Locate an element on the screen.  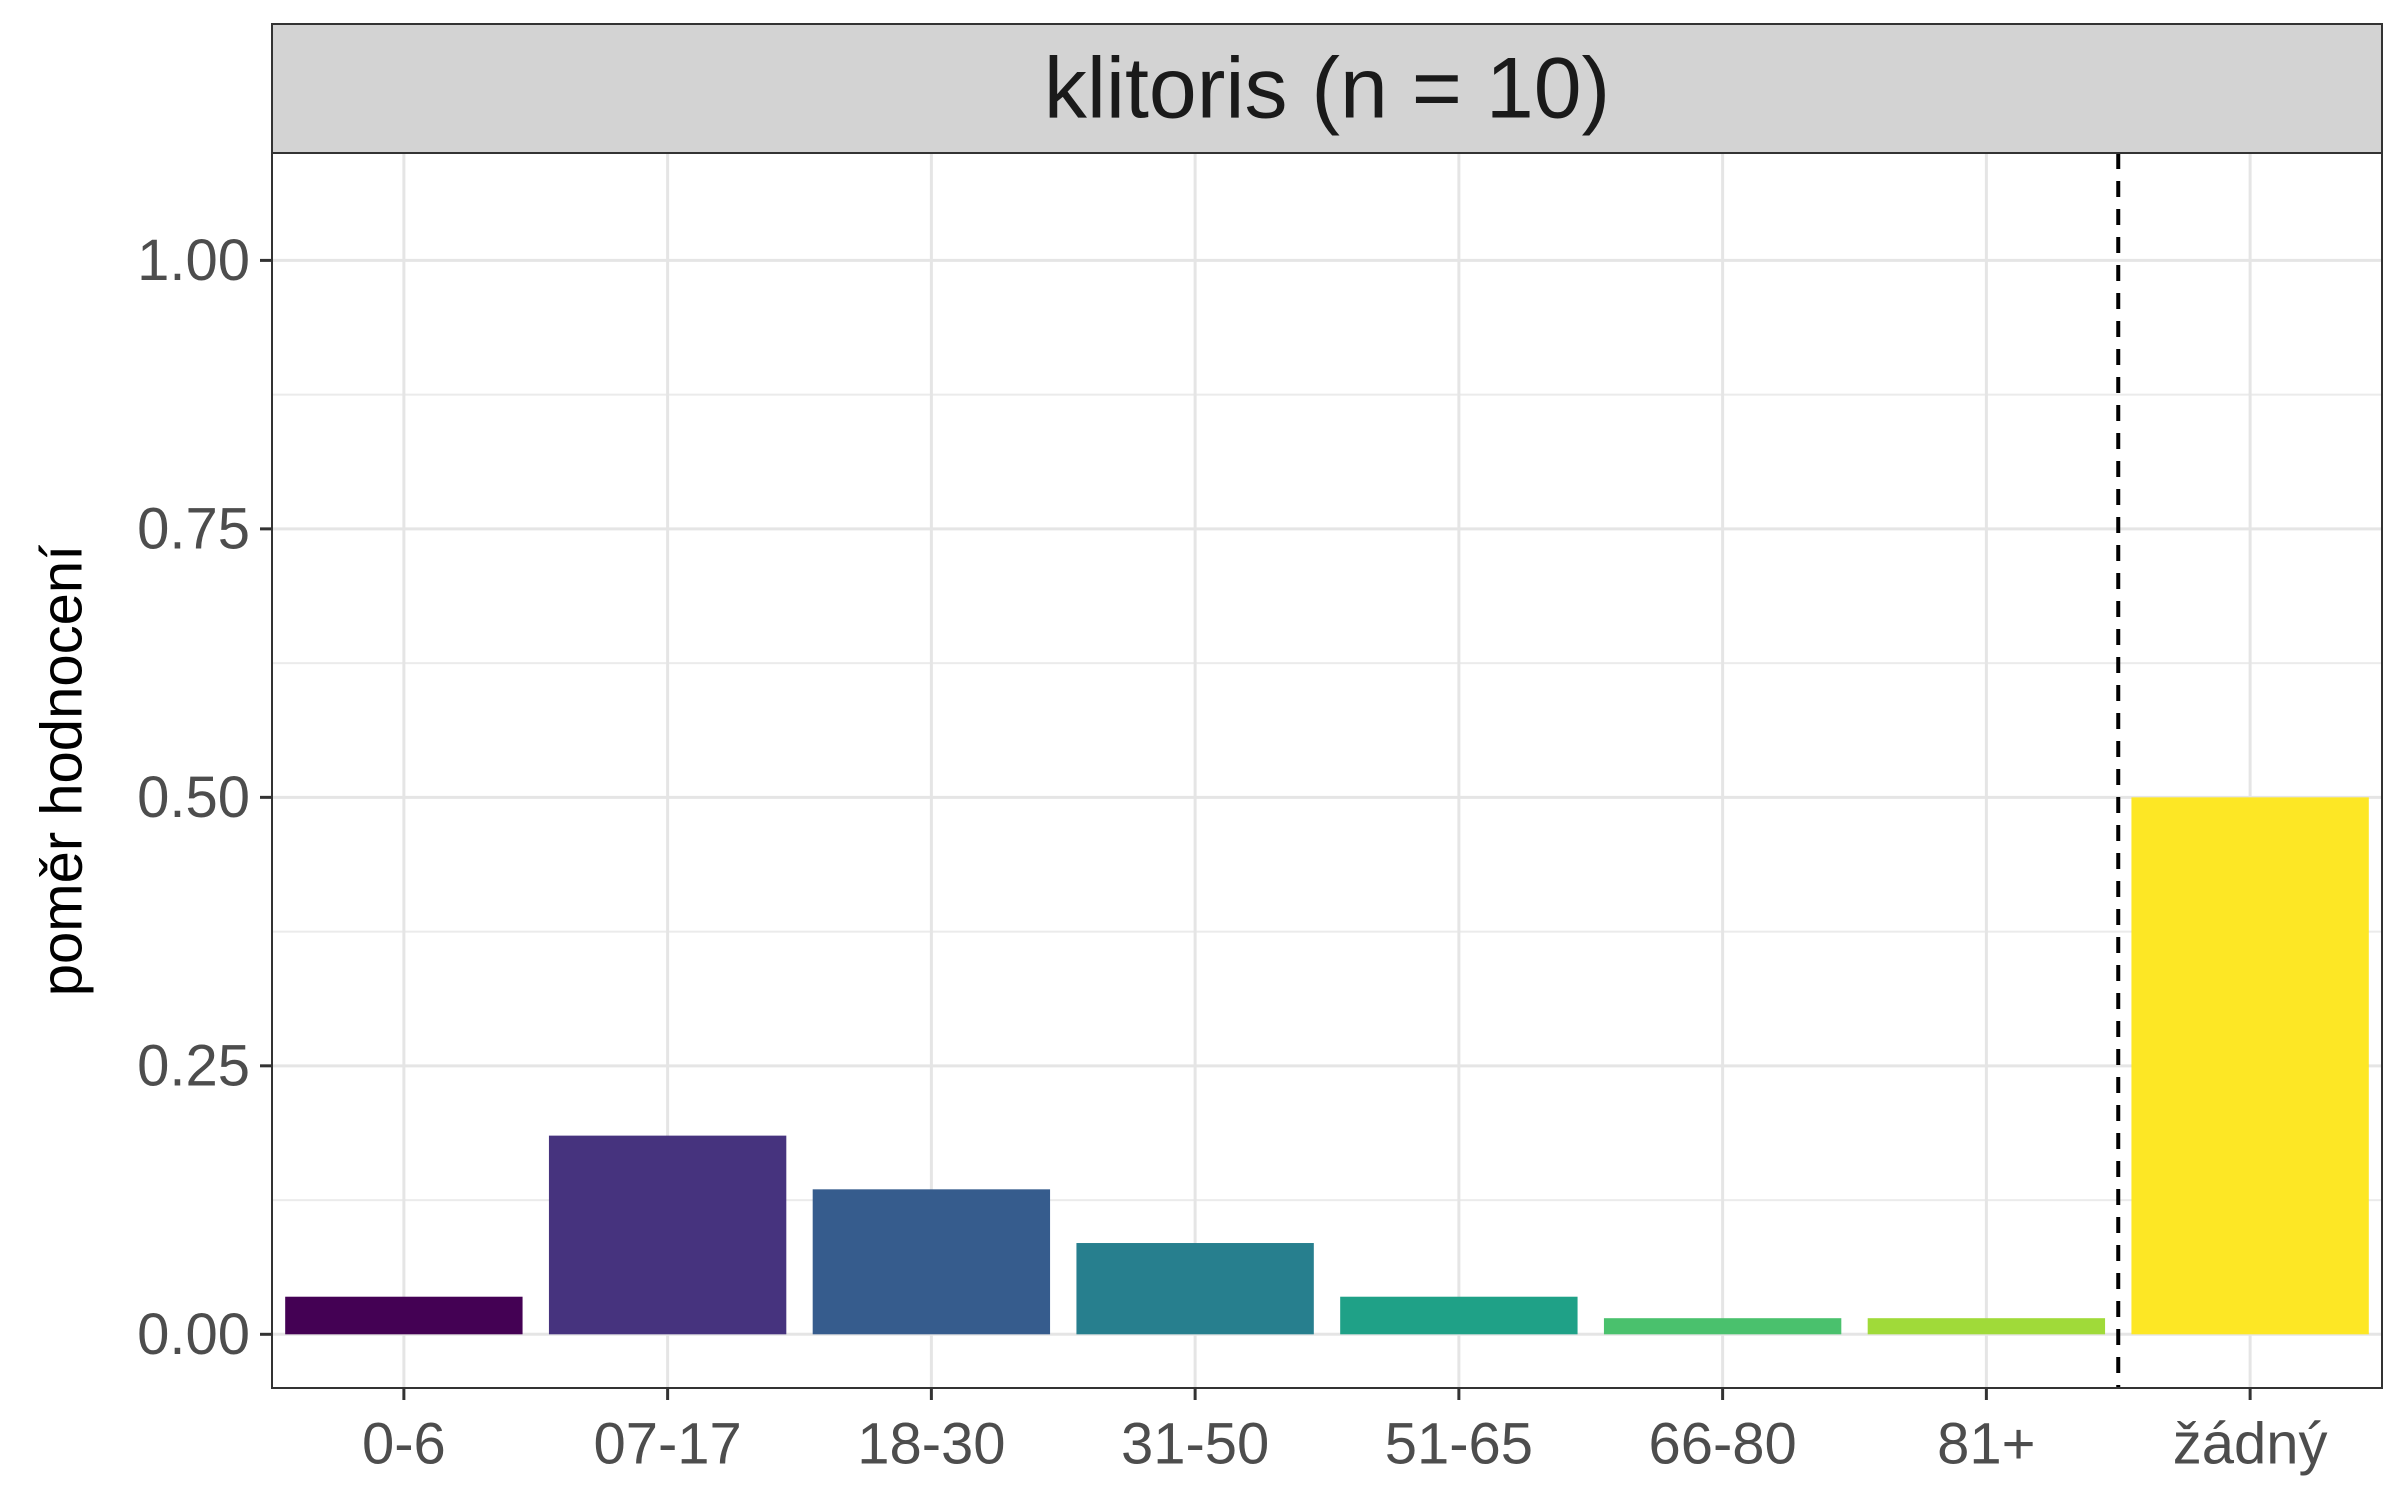
x-tick-label: 0-6 is located at coordinates (404, 1444).